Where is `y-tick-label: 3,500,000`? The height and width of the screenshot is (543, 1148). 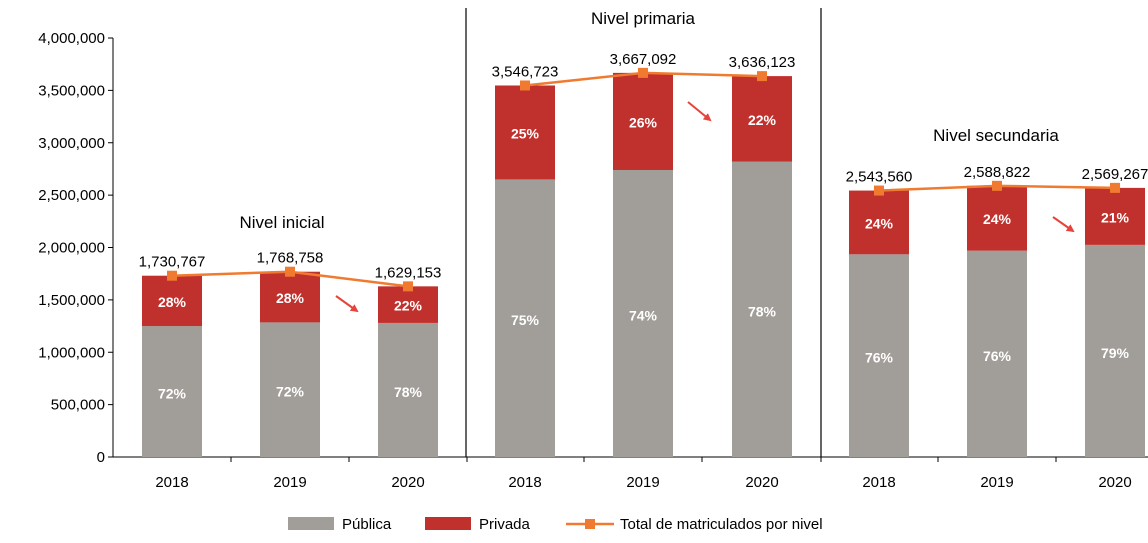
y-tick-label: 3,500,000 is located at coordinates (71, 90).